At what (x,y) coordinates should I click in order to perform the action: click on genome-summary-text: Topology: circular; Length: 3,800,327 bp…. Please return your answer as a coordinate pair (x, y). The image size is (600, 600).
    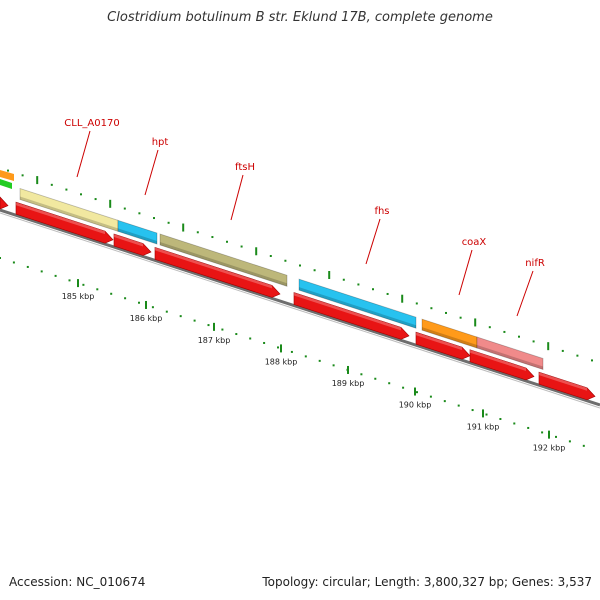
    Looking at the image, I should click on (427, 582).